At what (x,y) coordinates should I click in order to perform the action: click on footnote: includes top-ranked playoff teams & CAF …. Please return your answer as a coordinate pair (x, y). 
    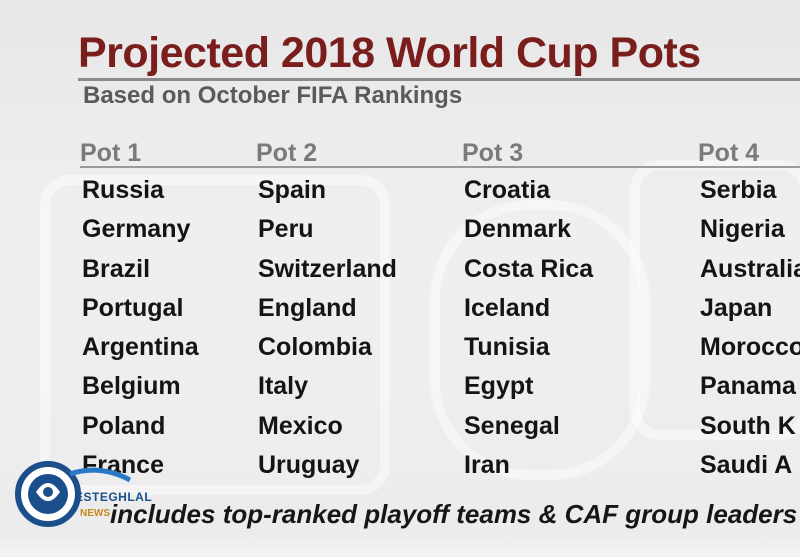
    Looking at the image, I should click on (454, 514).